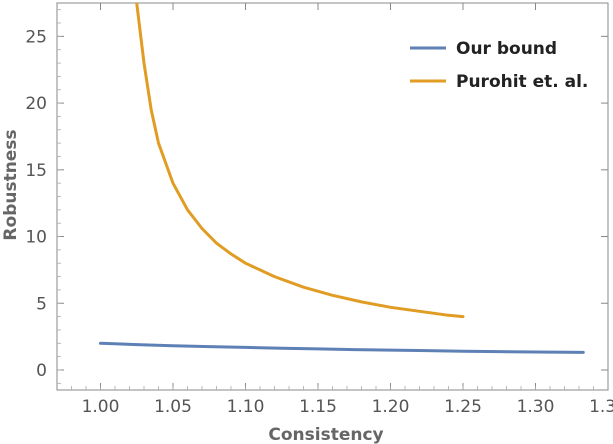 The width and height of the screenshot is (613, 444). I want to click on legend-label-0: Our bound, so click(506, 49).